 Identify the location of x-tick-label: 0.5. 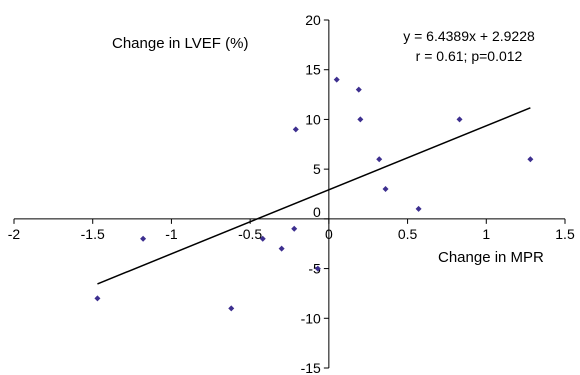
(408, 234).